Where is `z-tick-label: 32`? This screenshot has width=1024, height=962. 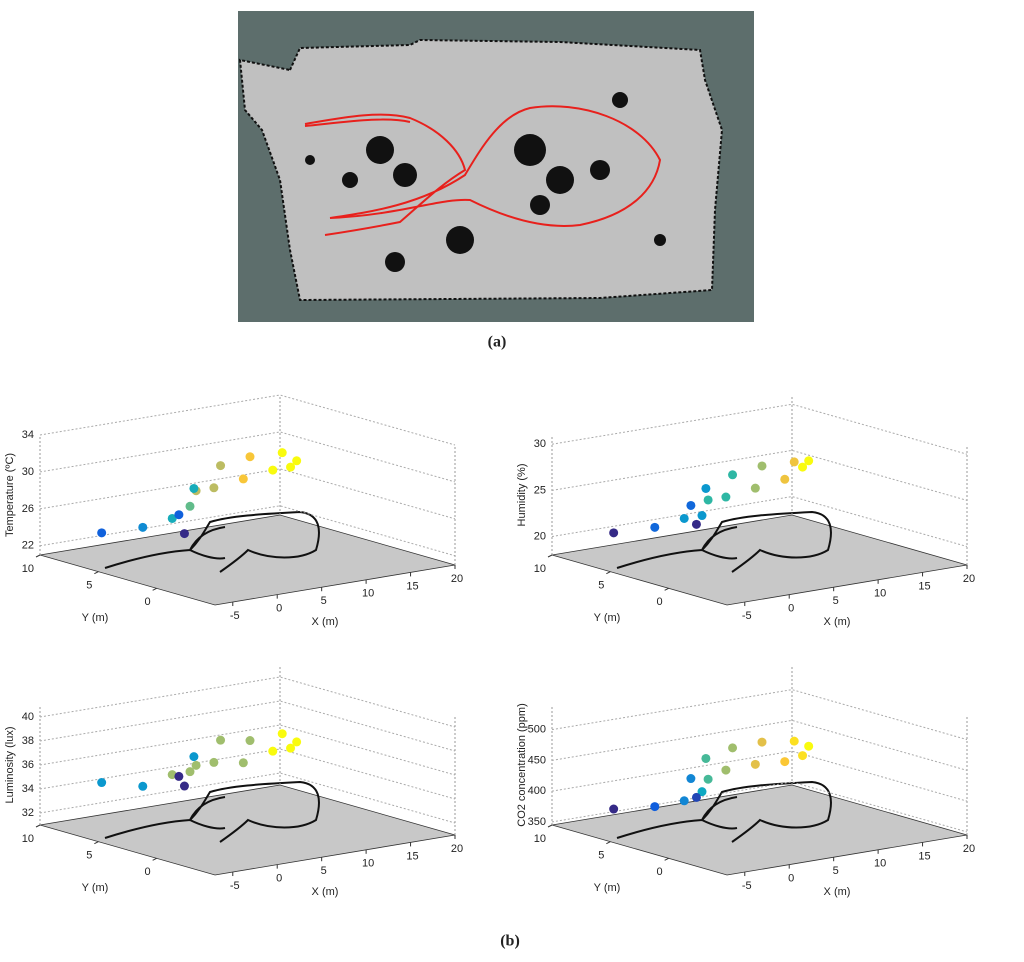 z-tick-label: 32 is located at coordinates (28, 813).